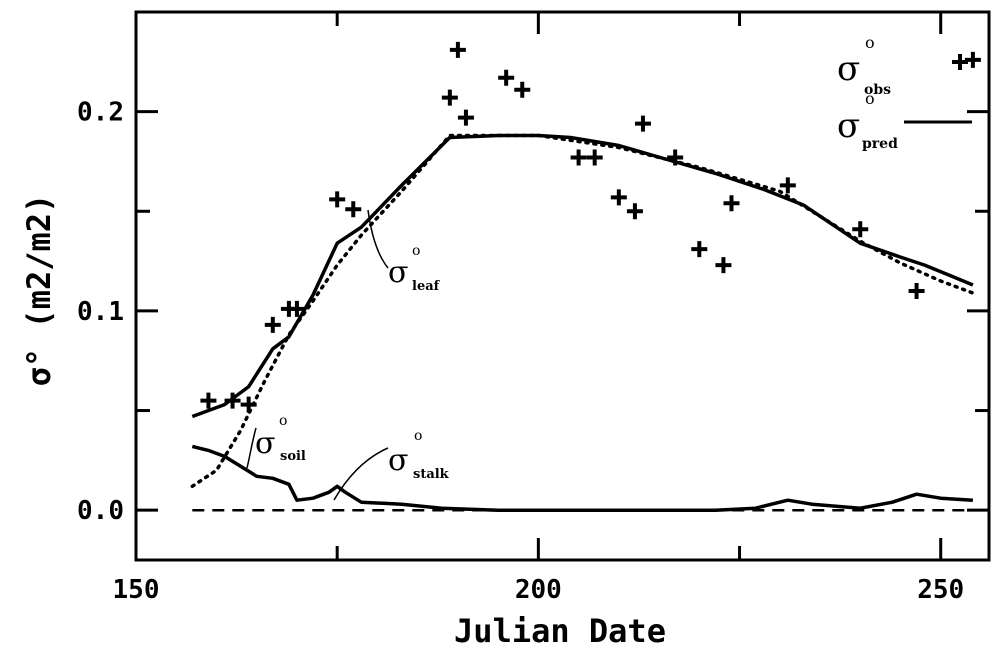 The width and height of the screenshot is (1002, 651). What do you see at coordinates (265, 443) in the screenshot?
I see `annotation-soil-symbol: σ` at bounding box center [265, 443].